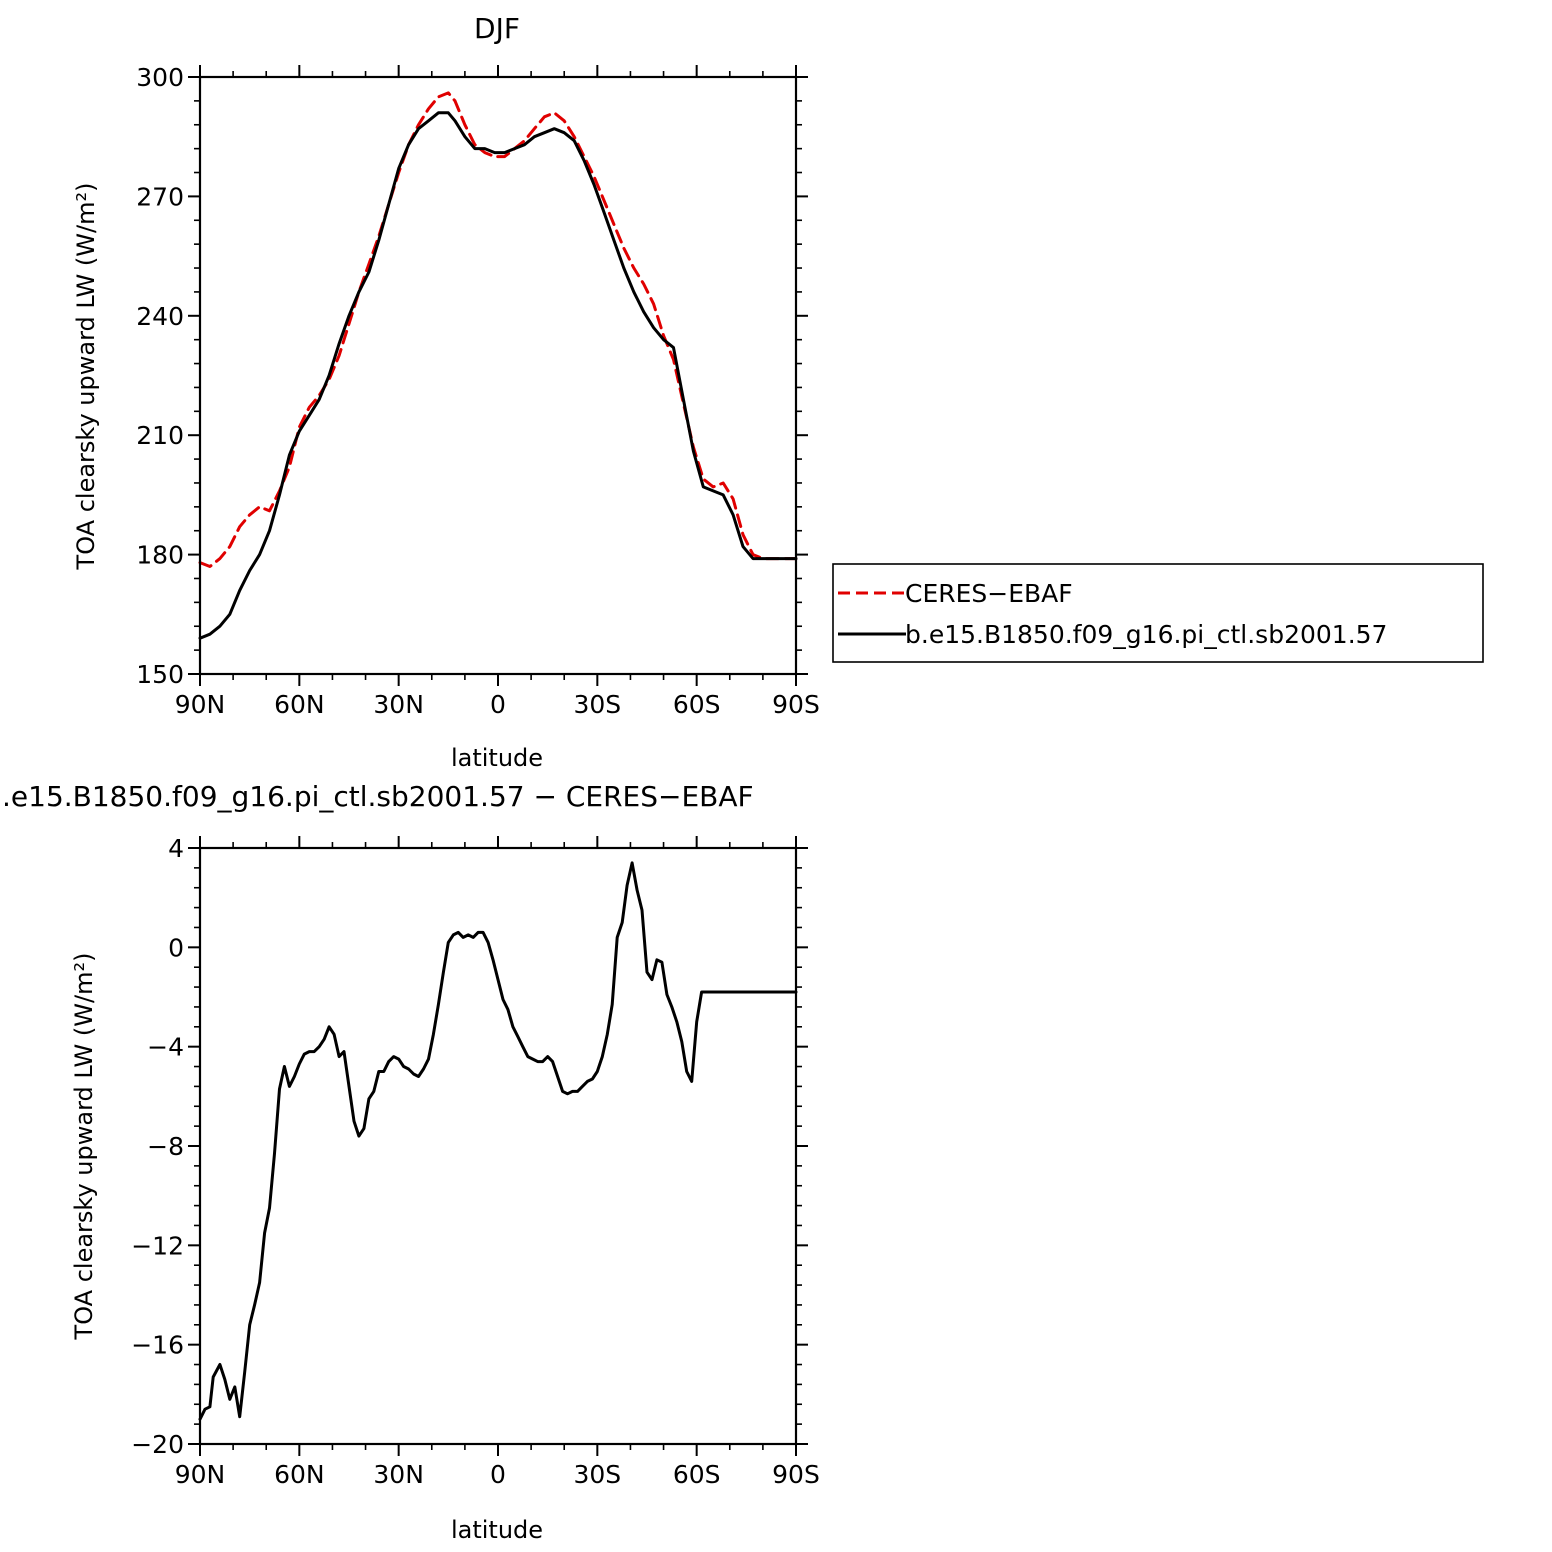  I want to click on bottom-x-tick-label: 90S, so click(796, 1474).